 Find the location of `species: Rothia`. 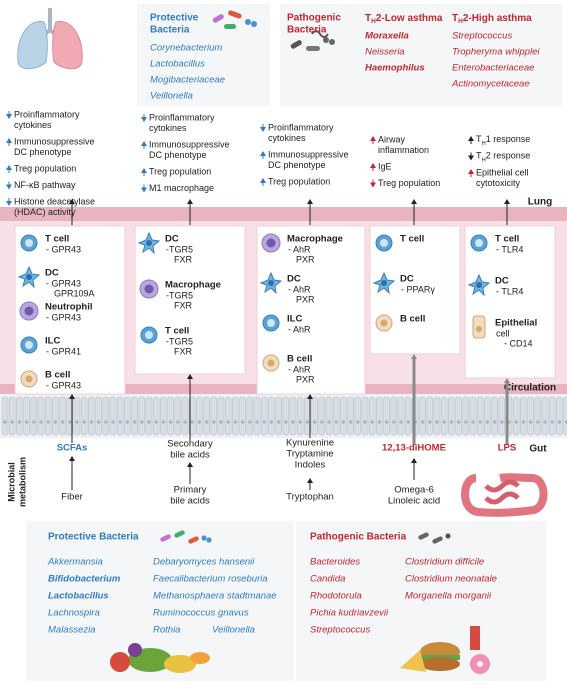

species: Rothia is located at coordinates (166, 630).